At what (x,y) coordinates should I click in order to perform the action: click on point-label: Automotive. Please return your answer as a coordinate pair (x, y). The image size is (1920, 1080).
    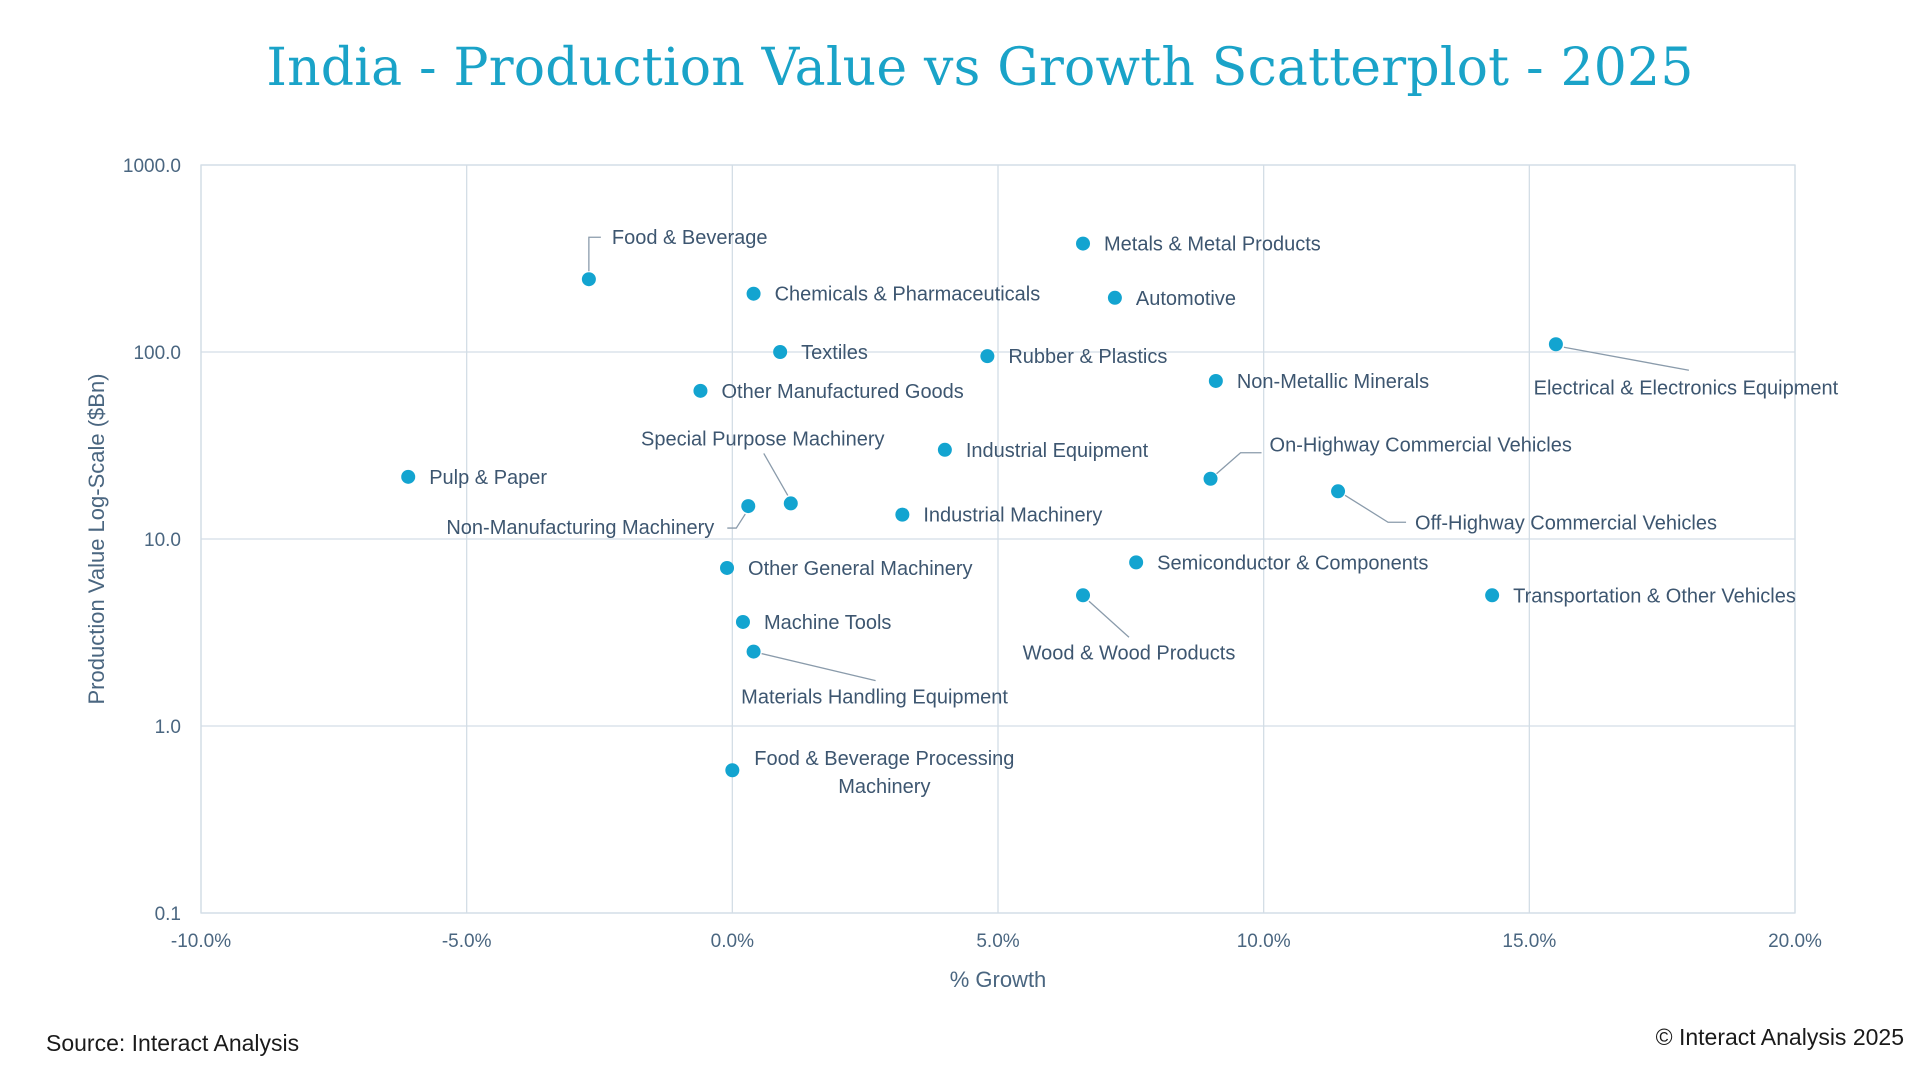
    Looking at the image, I should click on (1186, 299).